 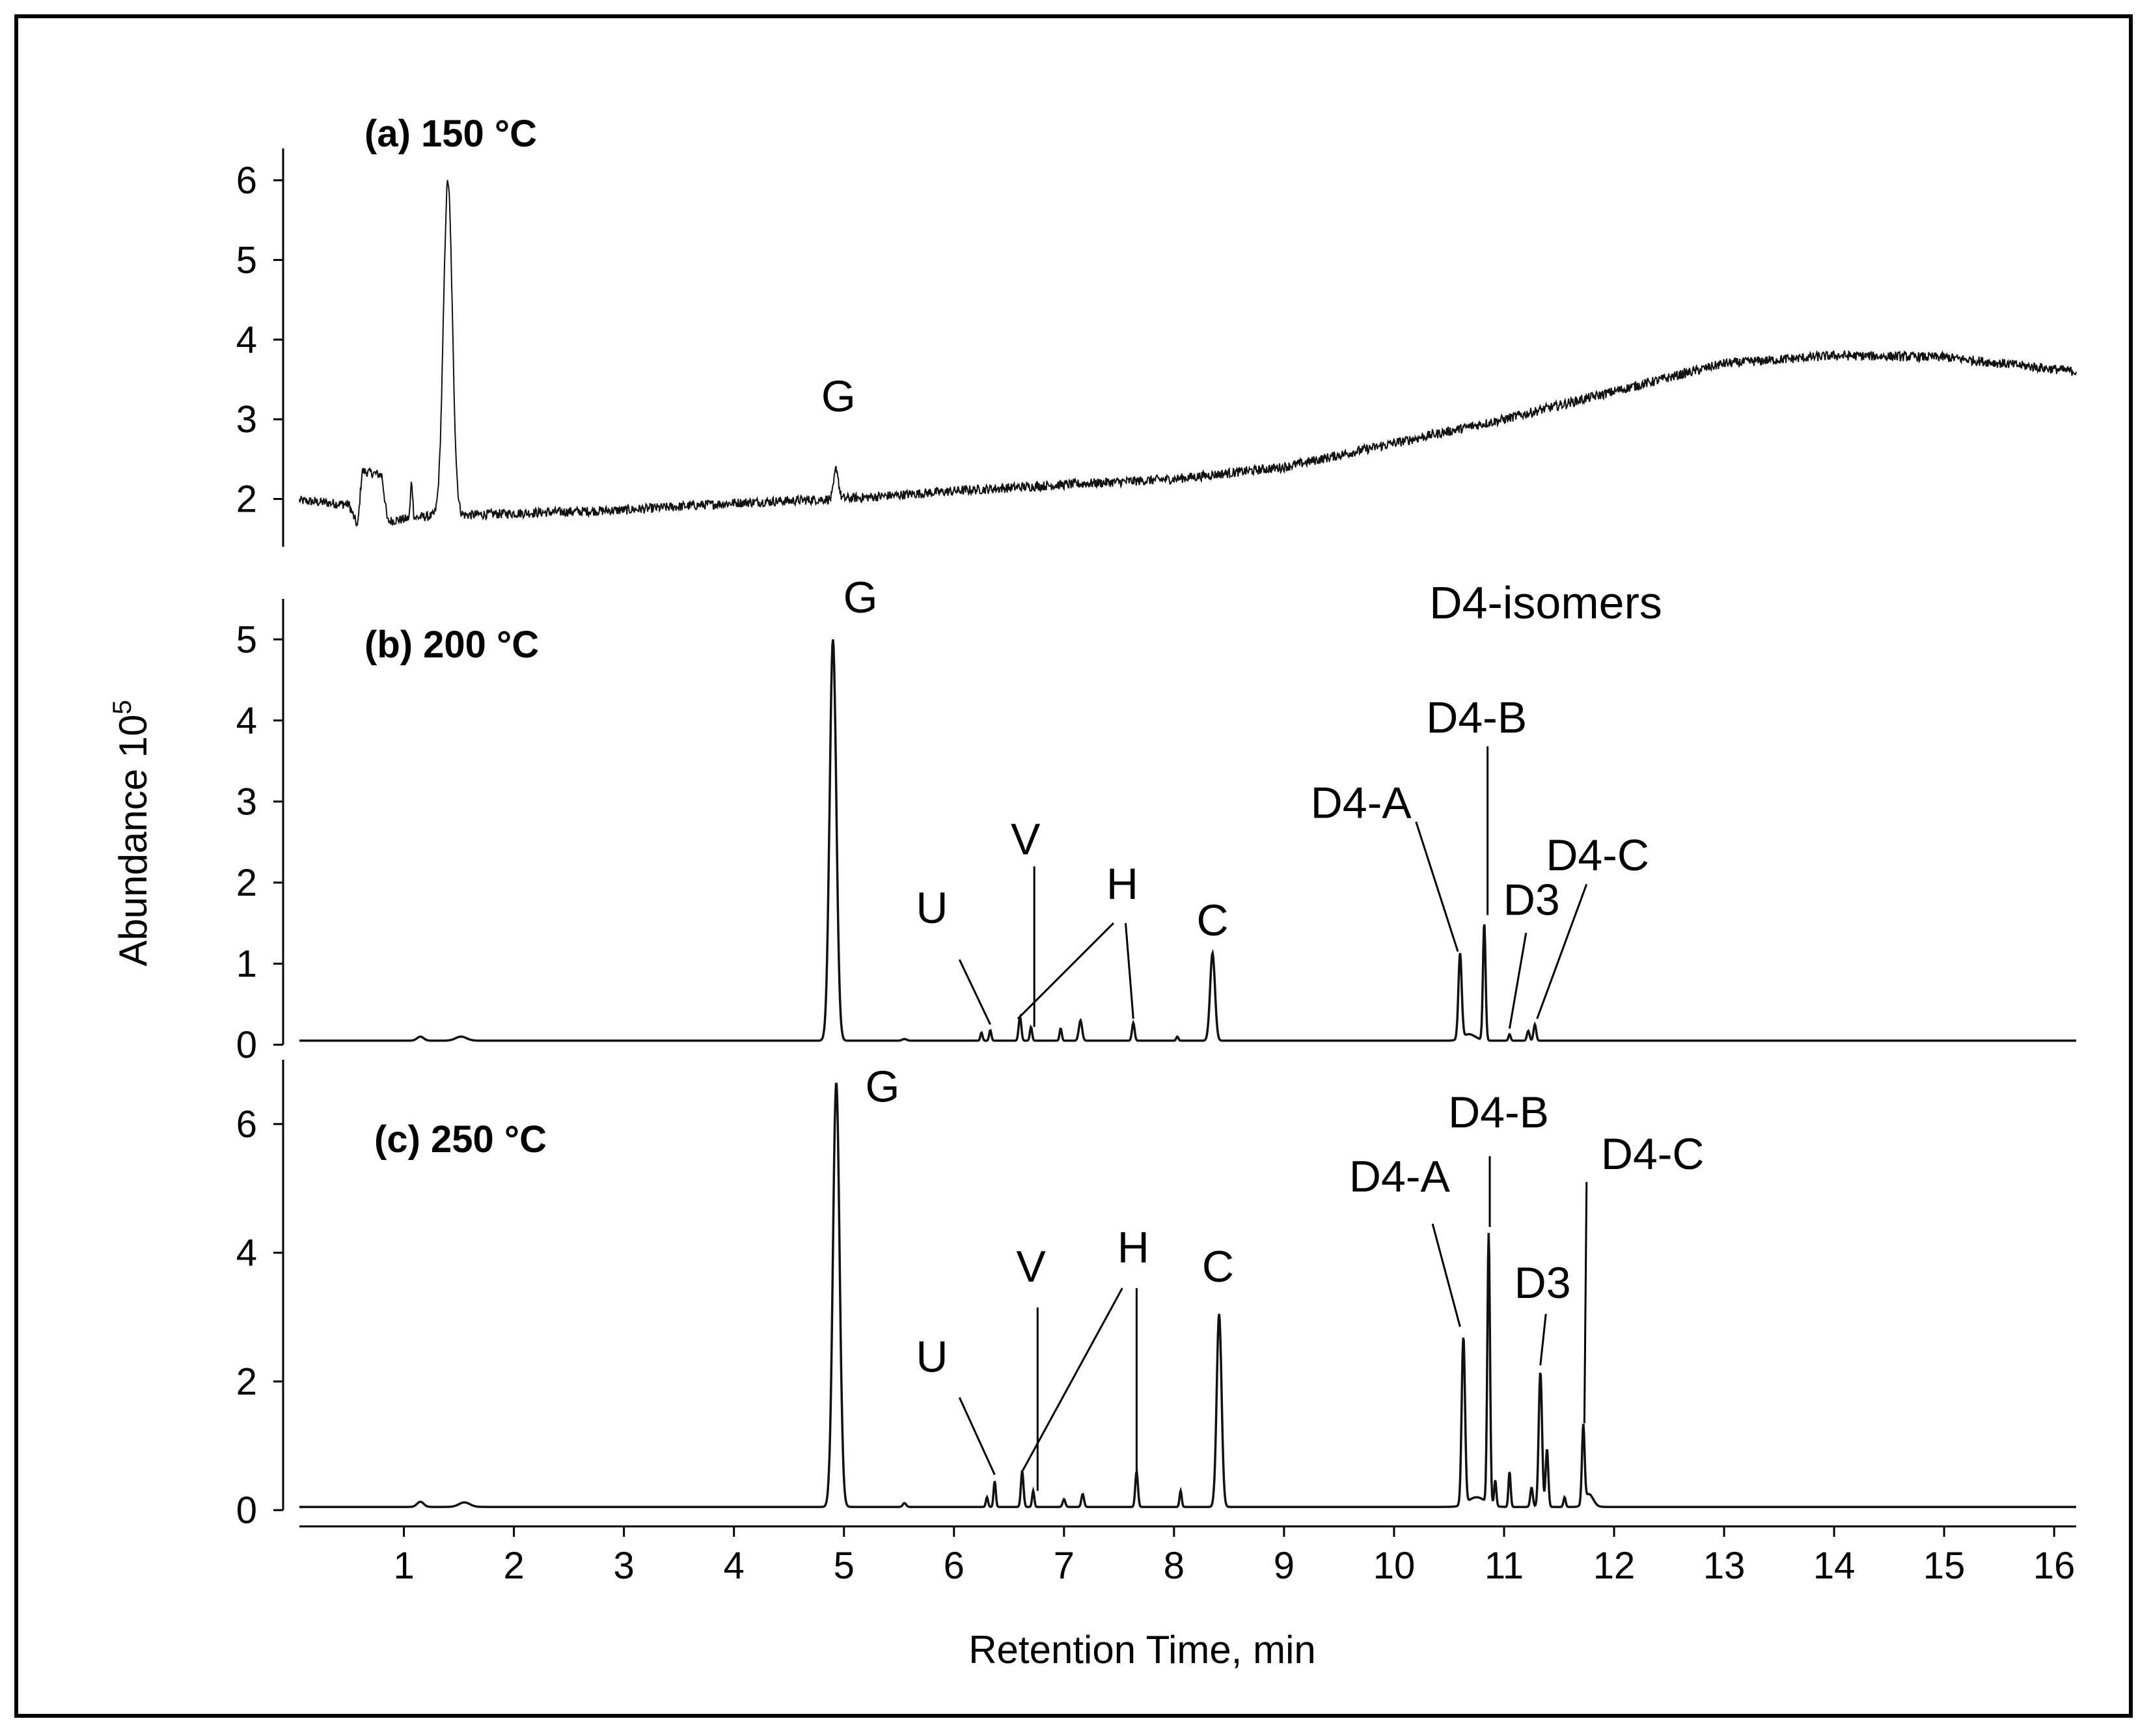 I want to click on x-tick-label: 4, so click(x=735, y=1566).